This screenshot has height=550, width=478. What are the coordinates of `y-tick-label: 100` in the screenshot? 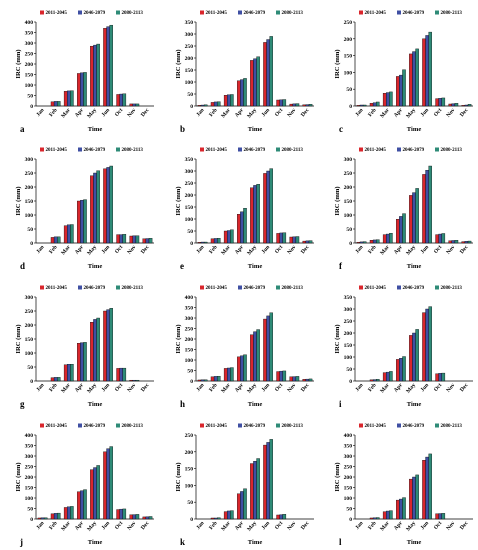 It's located at (189, 220).